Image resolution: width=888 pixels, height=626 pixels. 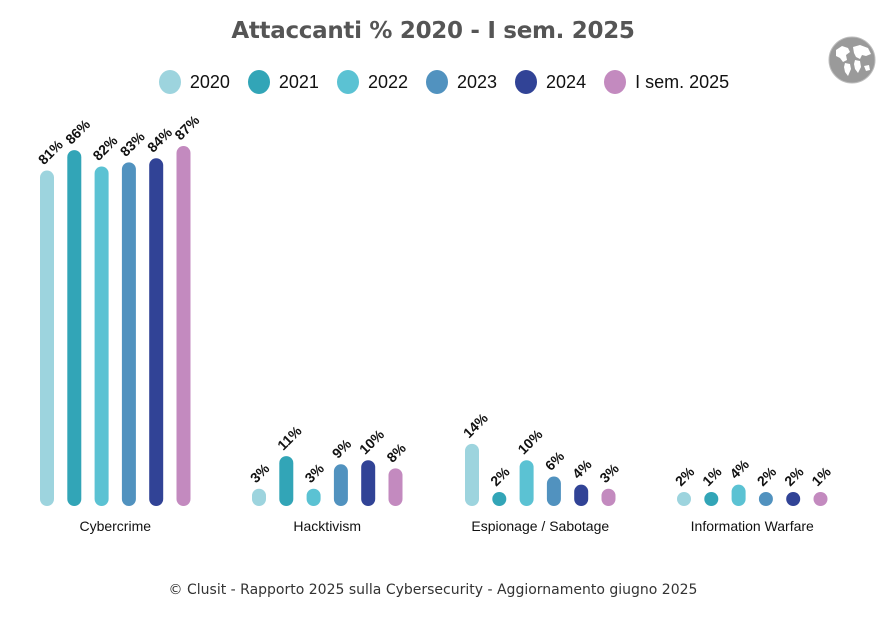 I want to click on legend-item-2024: 2024, so click(x=550, y=82).